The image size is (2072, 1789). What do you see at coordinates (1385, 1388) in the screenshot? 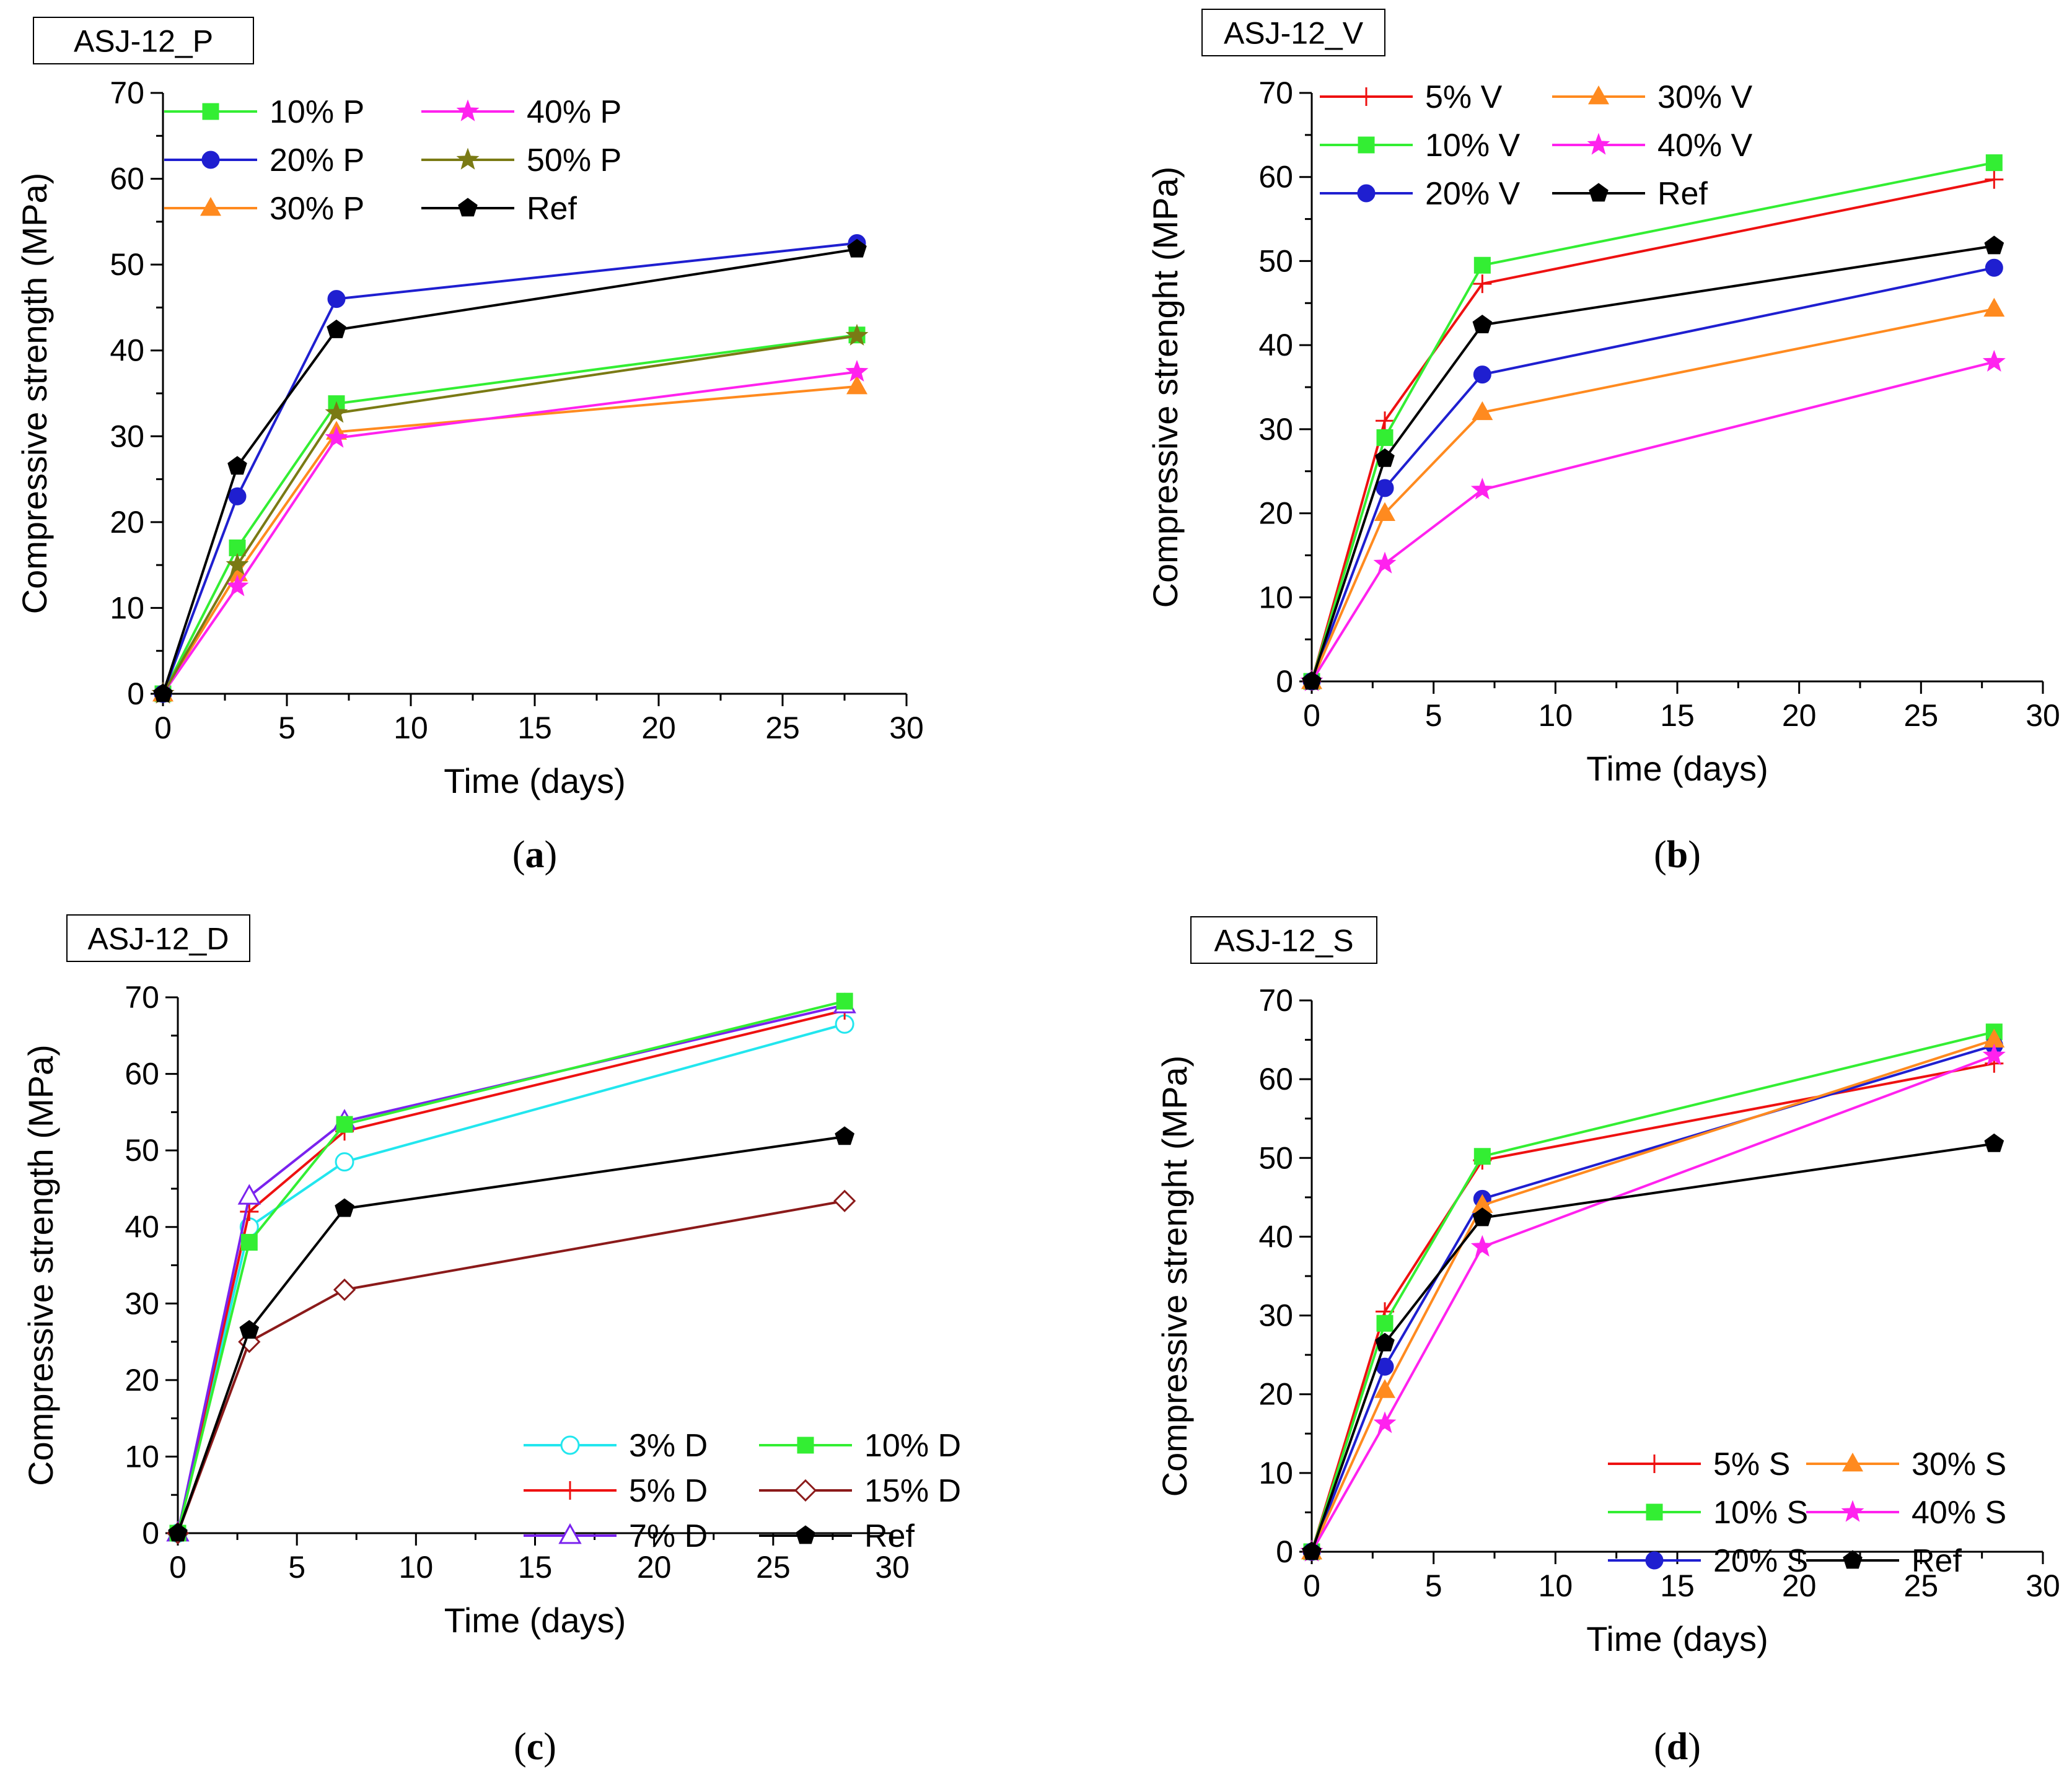
I see `data-point-30-s` at bounding box center [1385, 1388].